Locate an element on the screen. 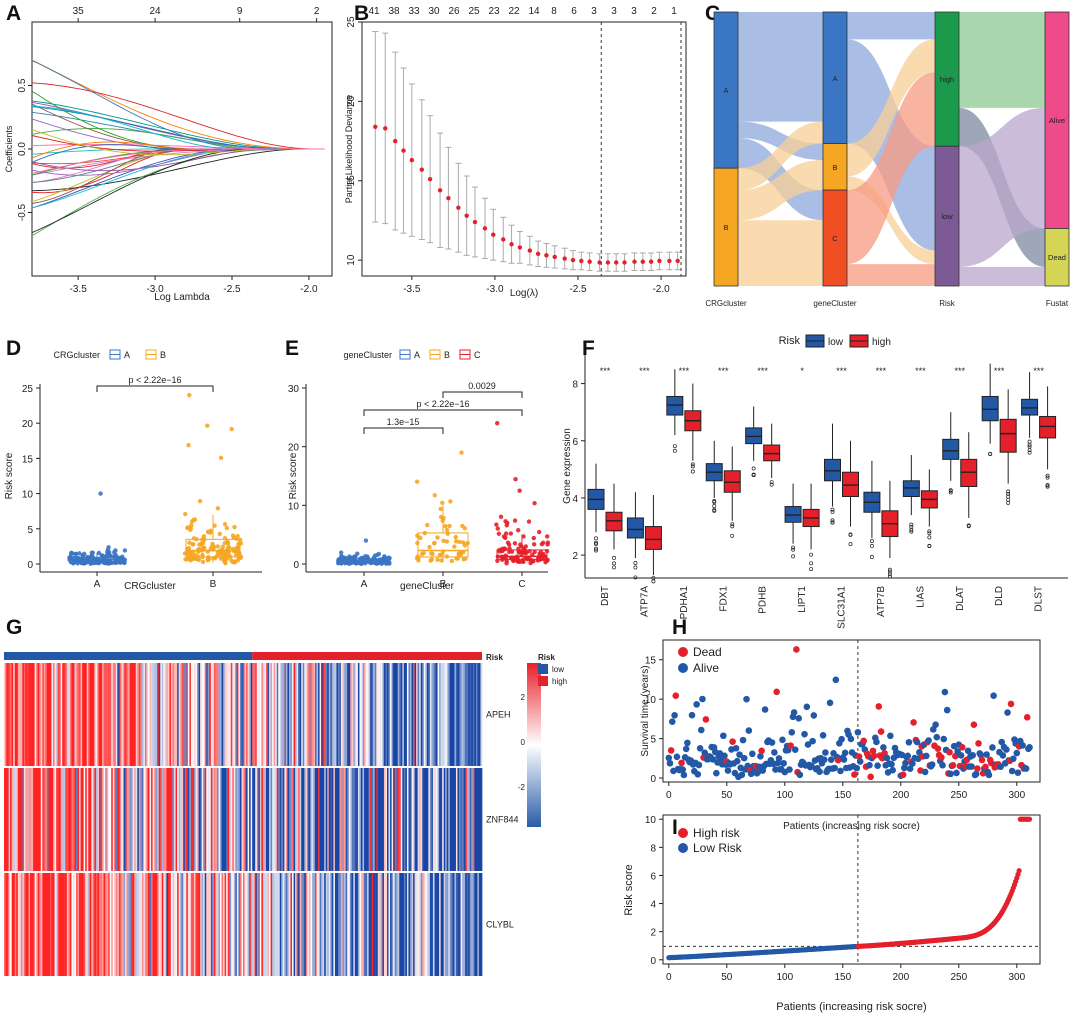 The width and height of the screenshot is (1072, 1017). x-tick-label: -2.5 is located at coordinates (578, 289).